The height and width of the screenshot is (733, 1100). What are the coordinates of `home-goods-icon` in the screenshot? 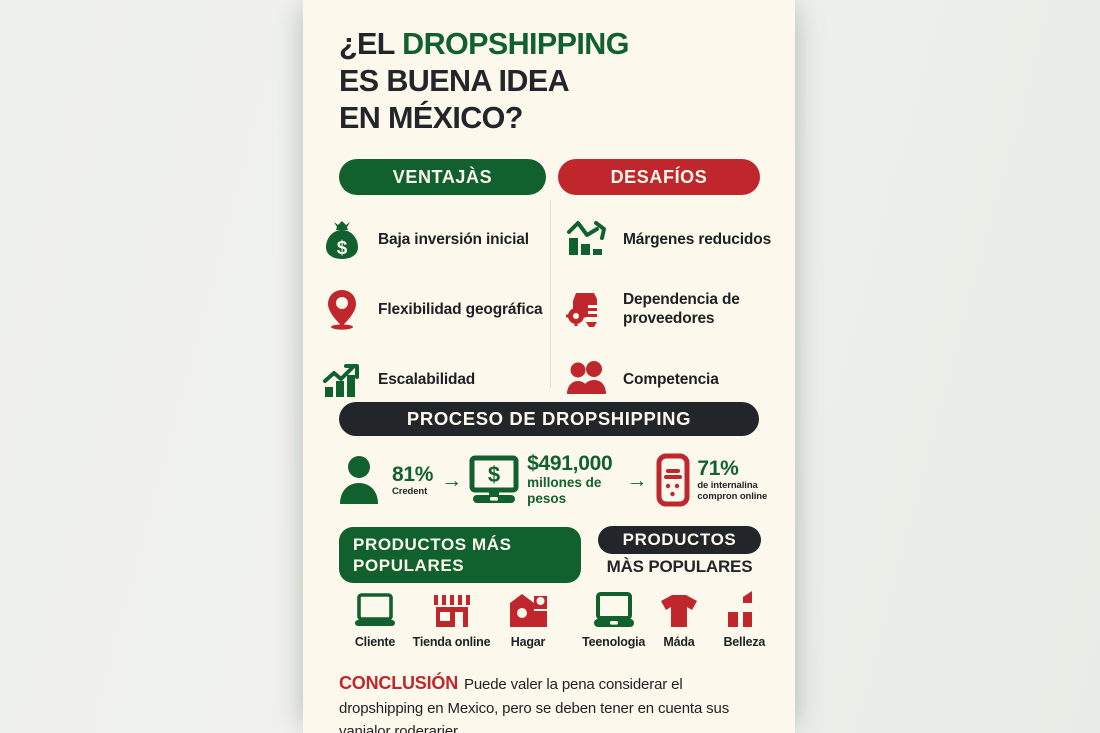 It's located at (528, 610).